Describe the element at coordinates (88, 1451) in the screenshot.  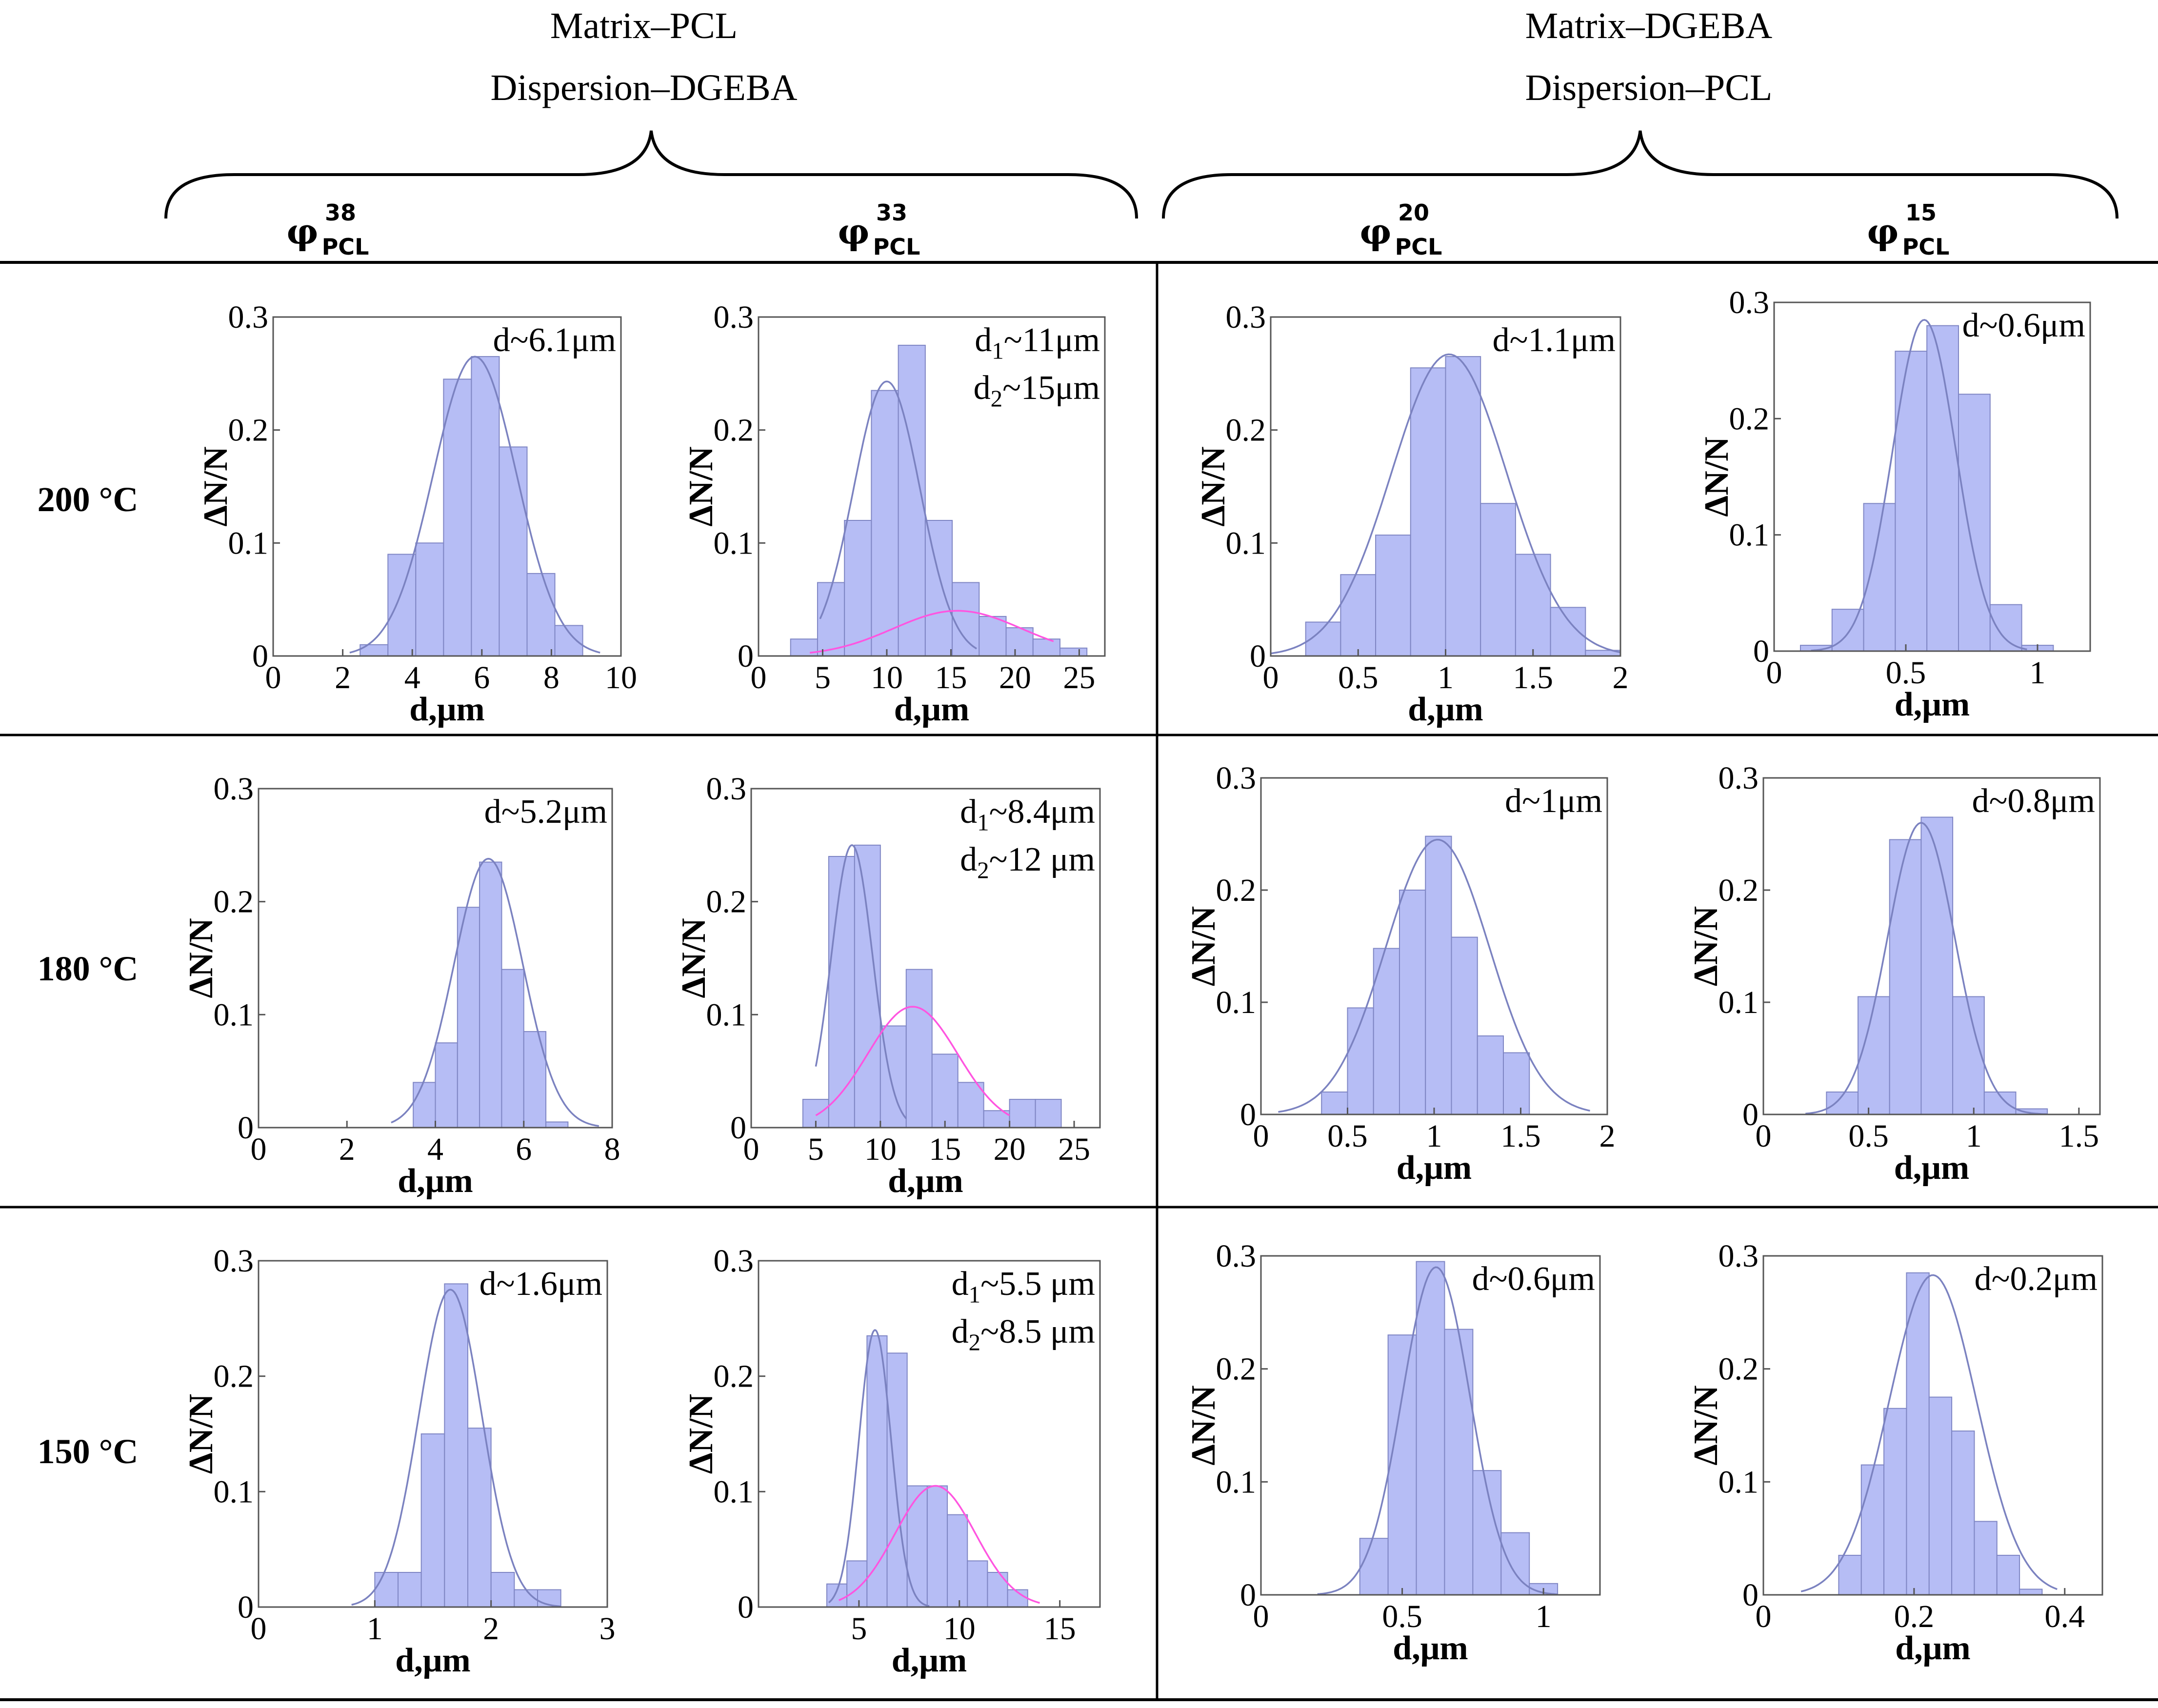
I see `row-label-3: 150 °C` at that location.